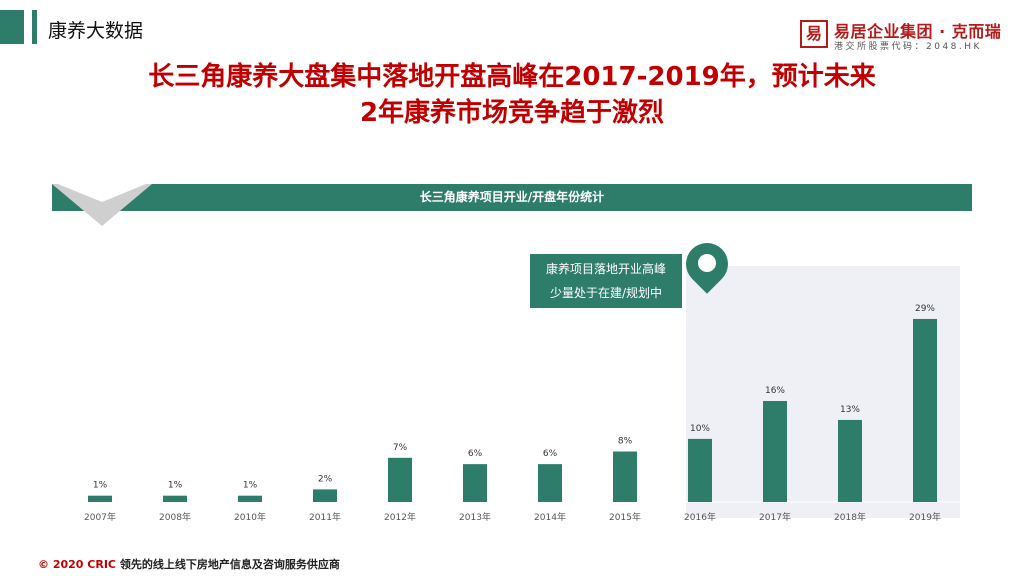 The height and width of the screenshot is (576, 1024). Describe the element at coordinates (12, 27) in the screenshot. I see `header-accent-bar` at that location.